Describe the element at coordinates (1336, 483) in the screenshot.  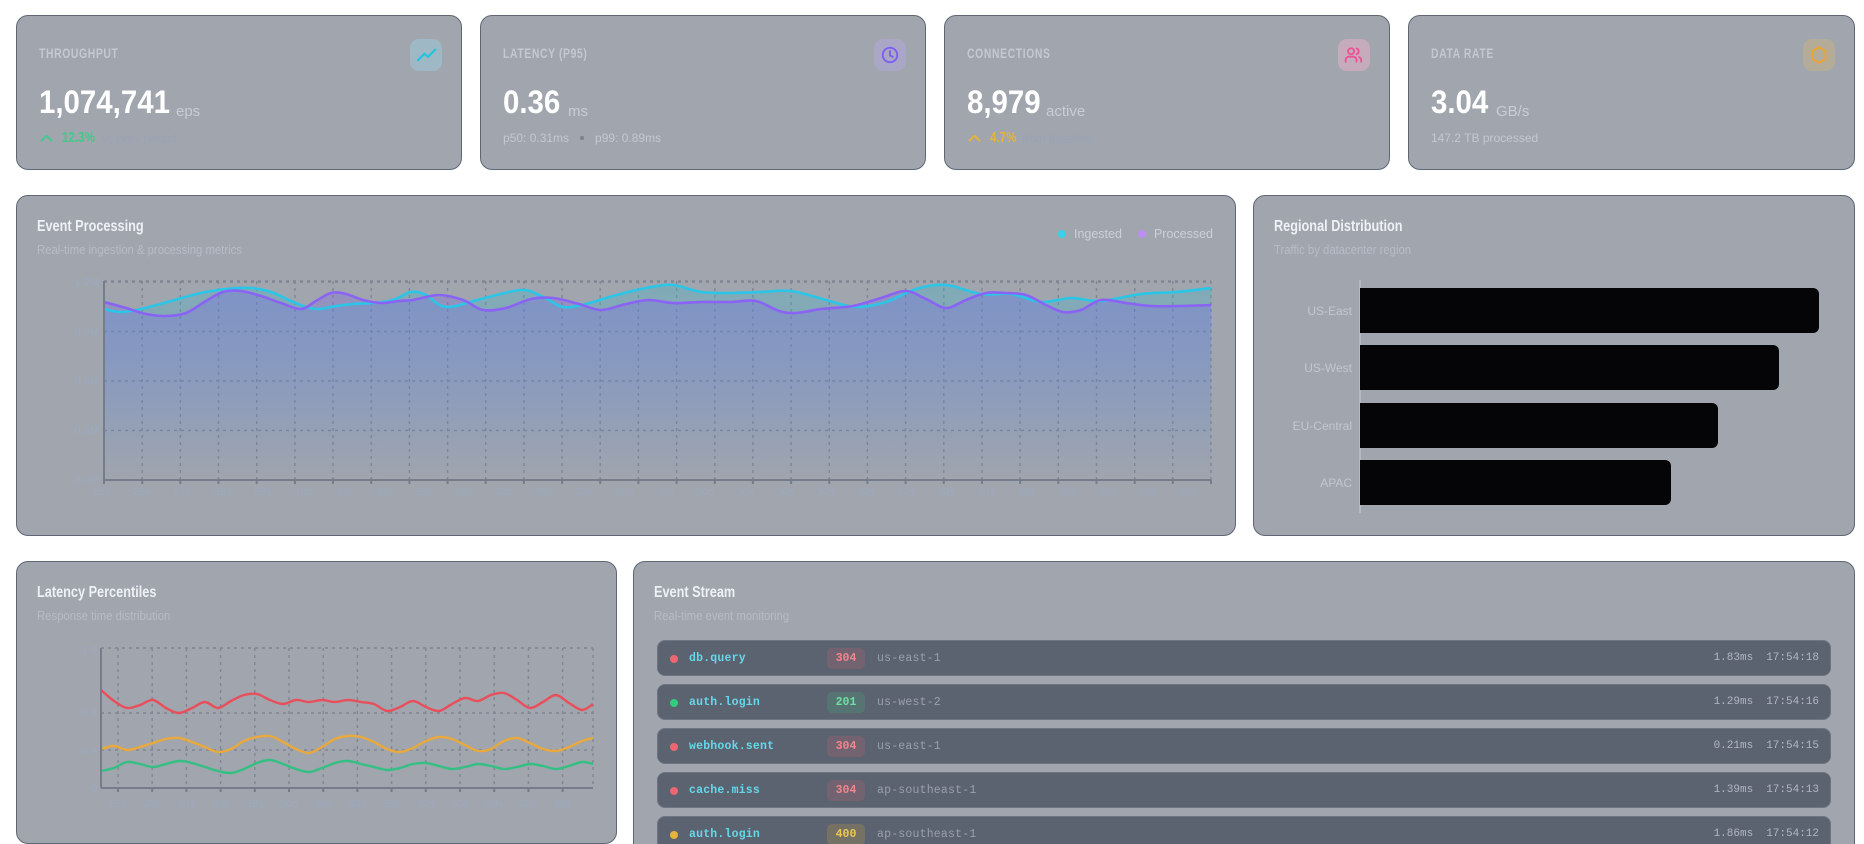
I see `svg-text: APAC` at that location.